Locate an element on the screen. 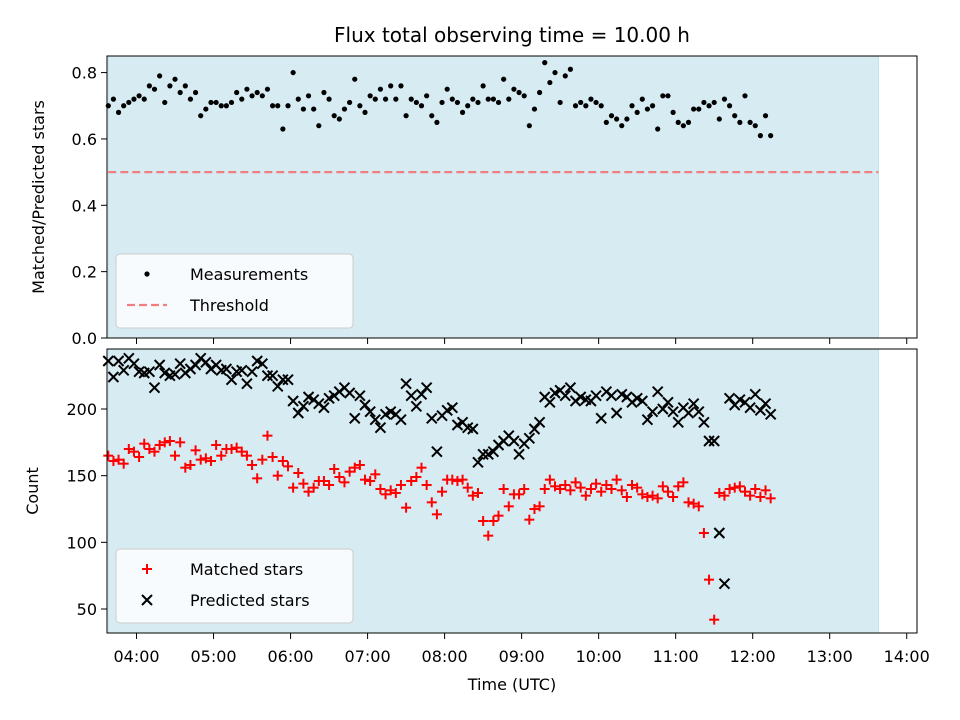  x-tick-label: 07:00 is located at coordinates (368, 656).